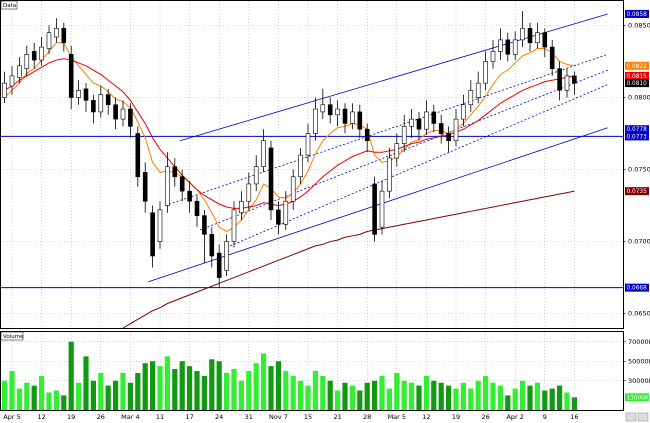 The image size is (650, 423). I want to click on value-tag-label: 0.0778, so click(637, 130).